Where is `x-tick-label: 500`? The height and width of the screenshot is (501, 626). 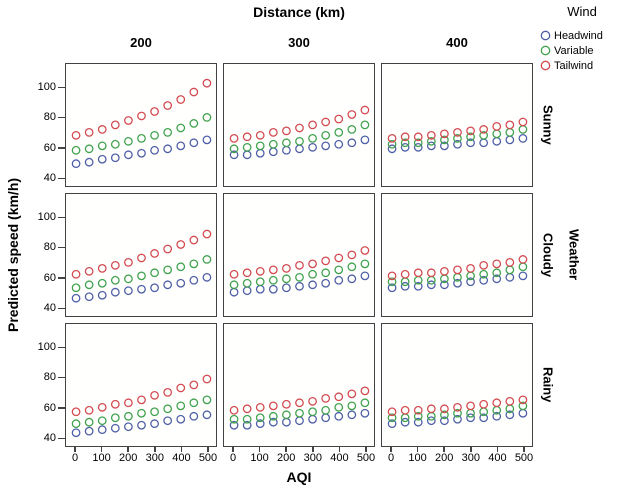 x-tick-label: 500 is located at coordinates (208, 458).